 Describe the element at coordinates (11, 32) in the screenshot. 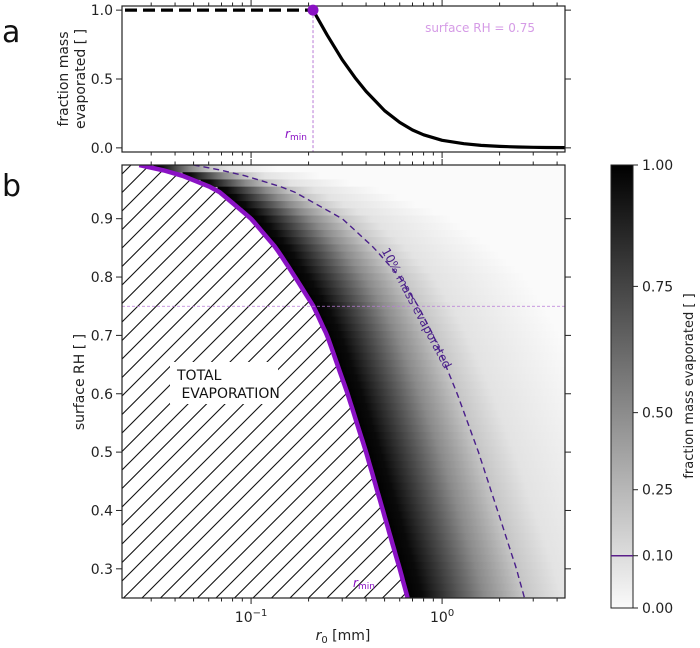

I see `panel-label-a: a` at that location.